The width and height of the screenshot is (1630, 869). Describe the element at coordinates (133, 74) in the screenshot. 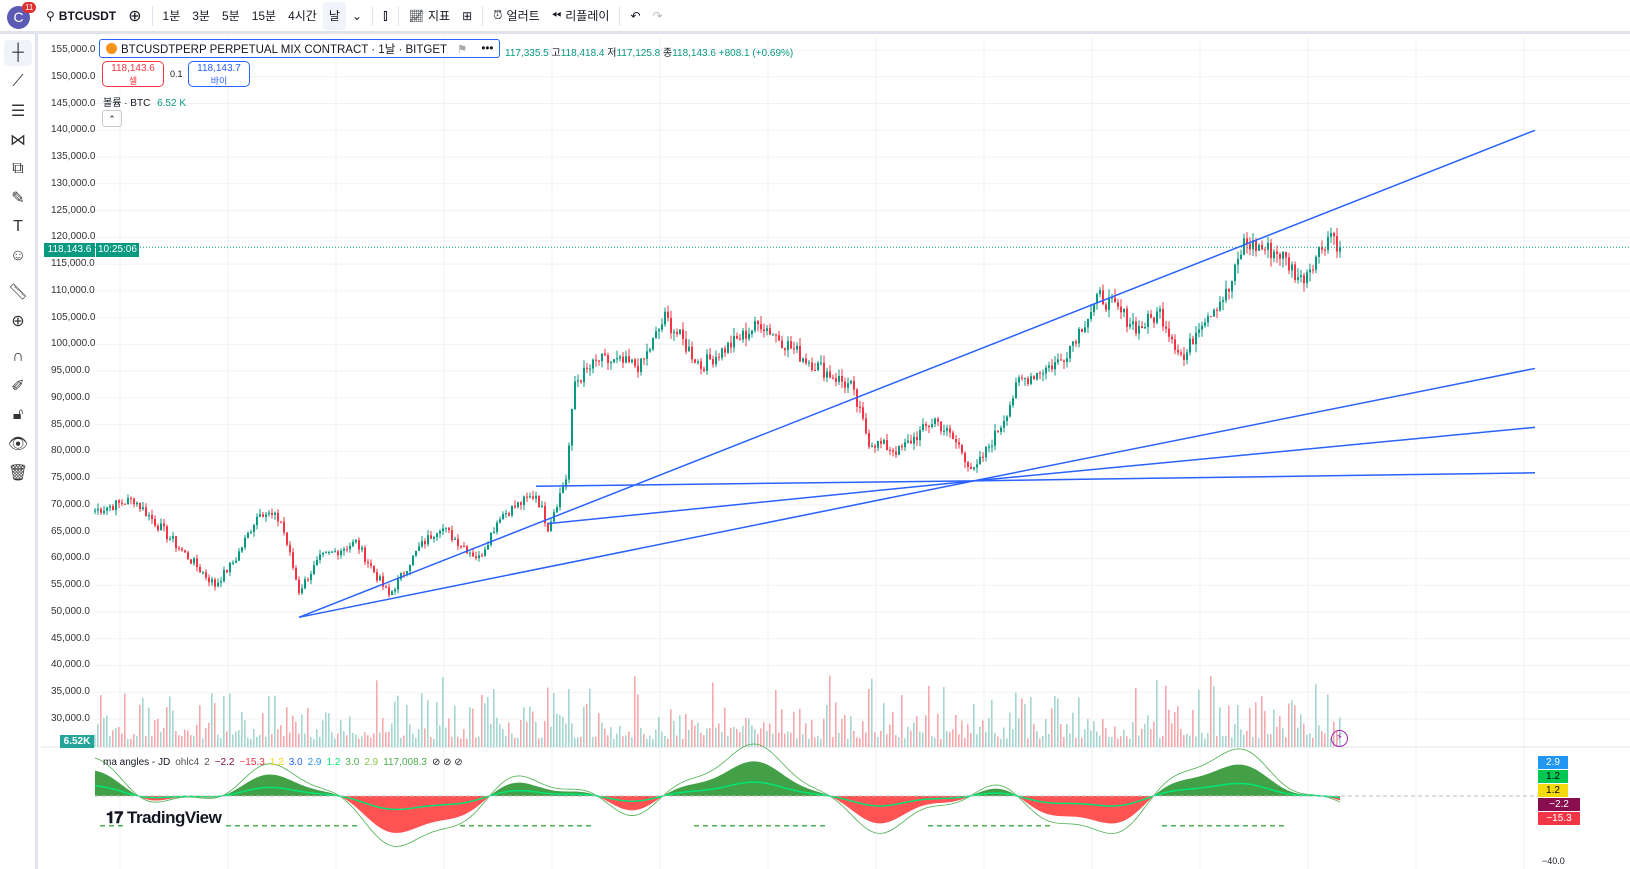

I see `sell-button: 118,143.6 셀` at that location.